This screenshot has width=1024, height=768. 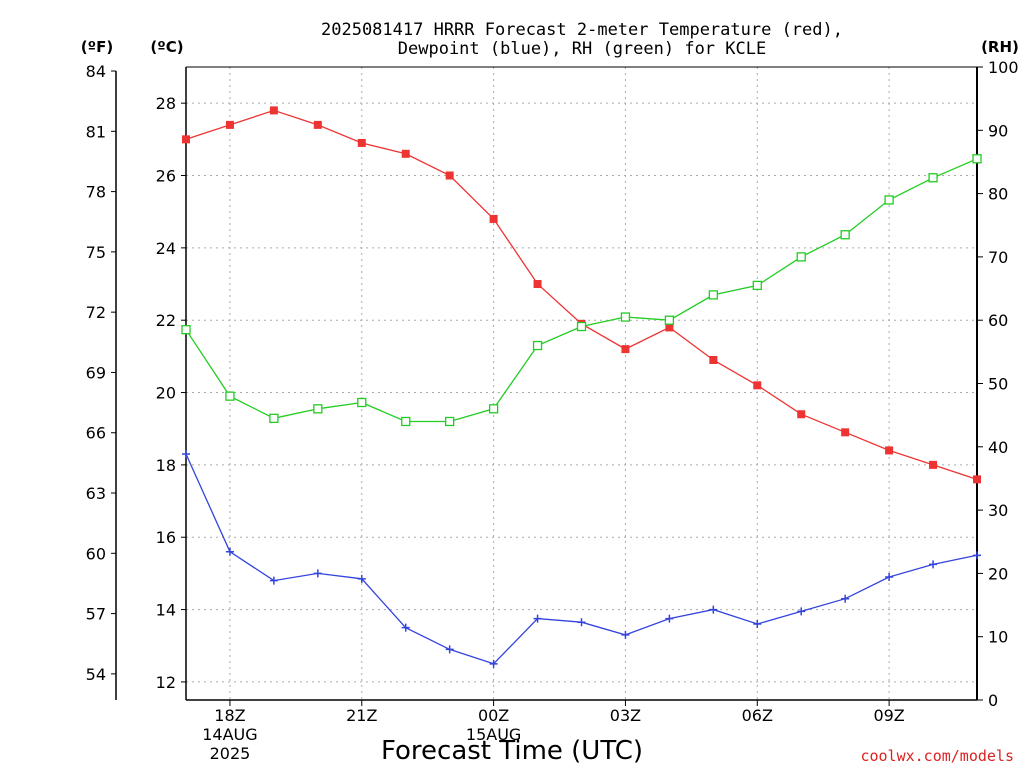 I want to click on celsius-tick-label: 26, so click(x=166, y=176).